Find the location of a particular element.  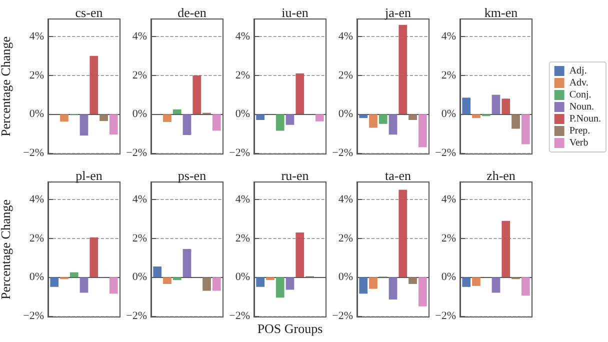

chart-title: ja-en is located at coordinates (398, 12).